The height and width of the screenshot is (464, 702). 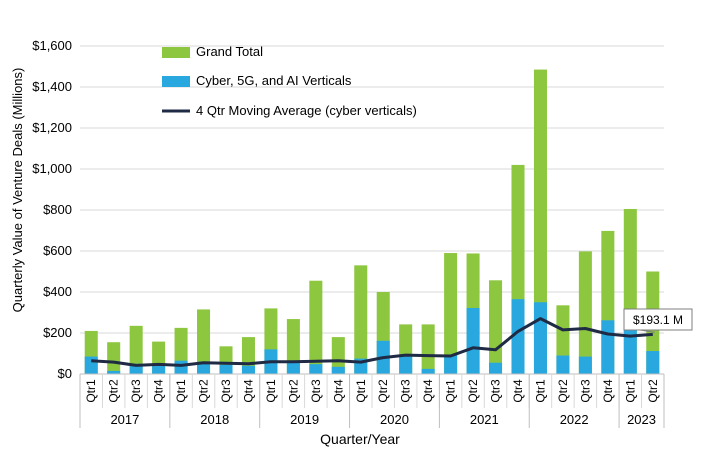 What do you see at coordinates (360, 439) in the screenshot?
I see `x-axis-title: Quarter/Year` at bounding box center [360, 439].